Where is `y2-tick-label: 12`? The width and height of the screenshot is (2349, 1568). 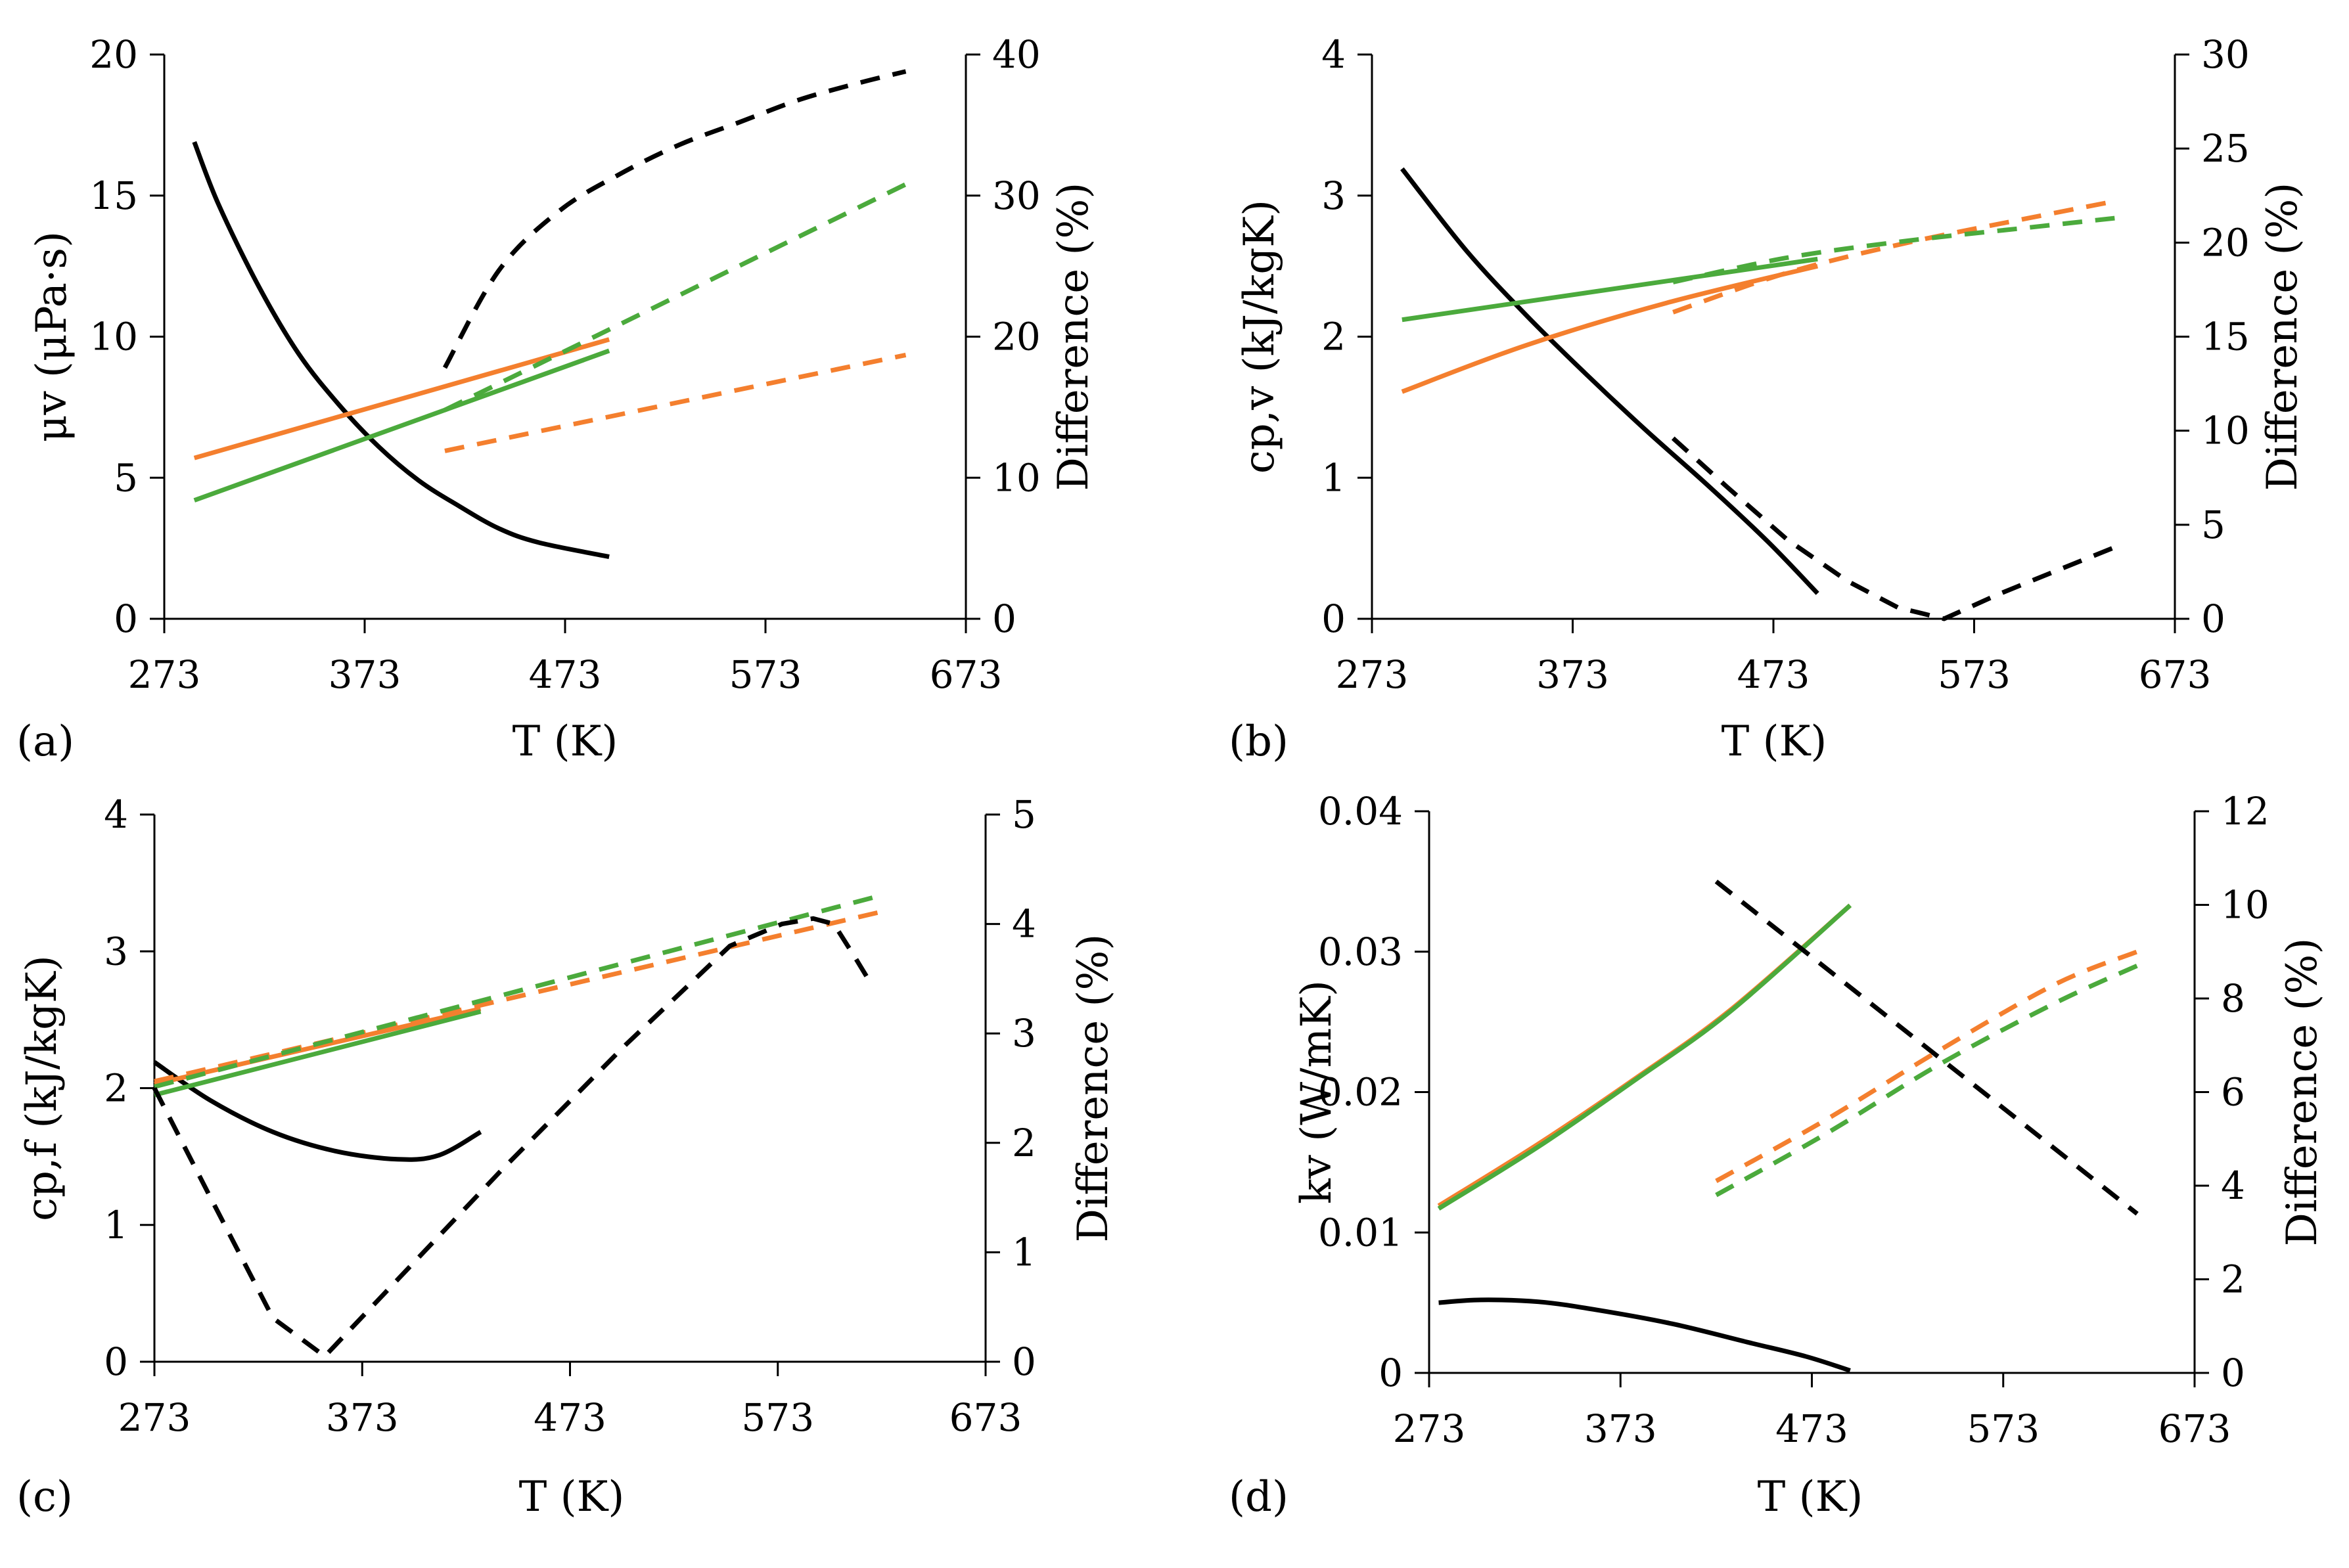
y2-tick-label: 12 is located at coordinates (2245, 811).